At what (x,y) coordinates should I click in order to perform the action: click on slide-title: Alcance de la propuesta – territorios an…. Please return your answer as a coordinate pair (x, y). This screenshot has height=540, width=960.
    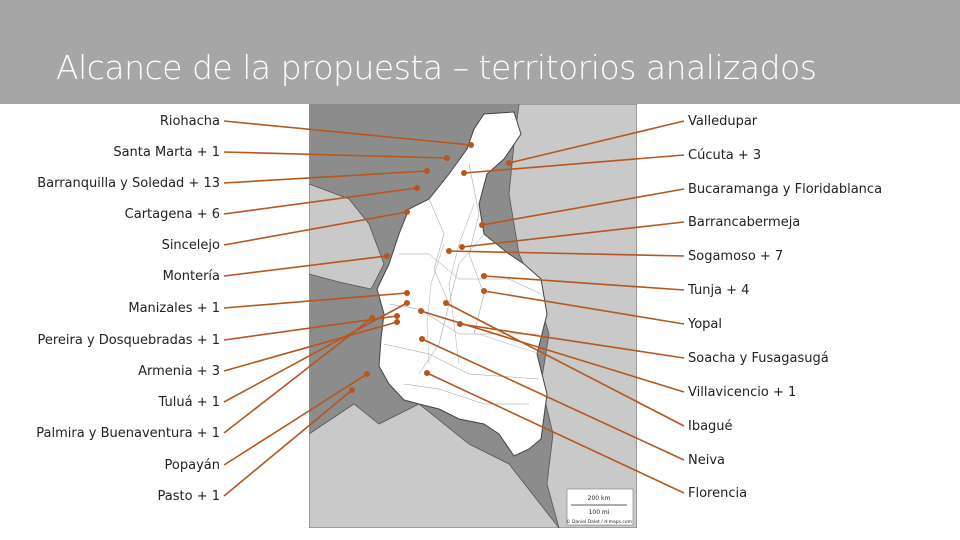
    Looking at the image, I should click on (436, 67).